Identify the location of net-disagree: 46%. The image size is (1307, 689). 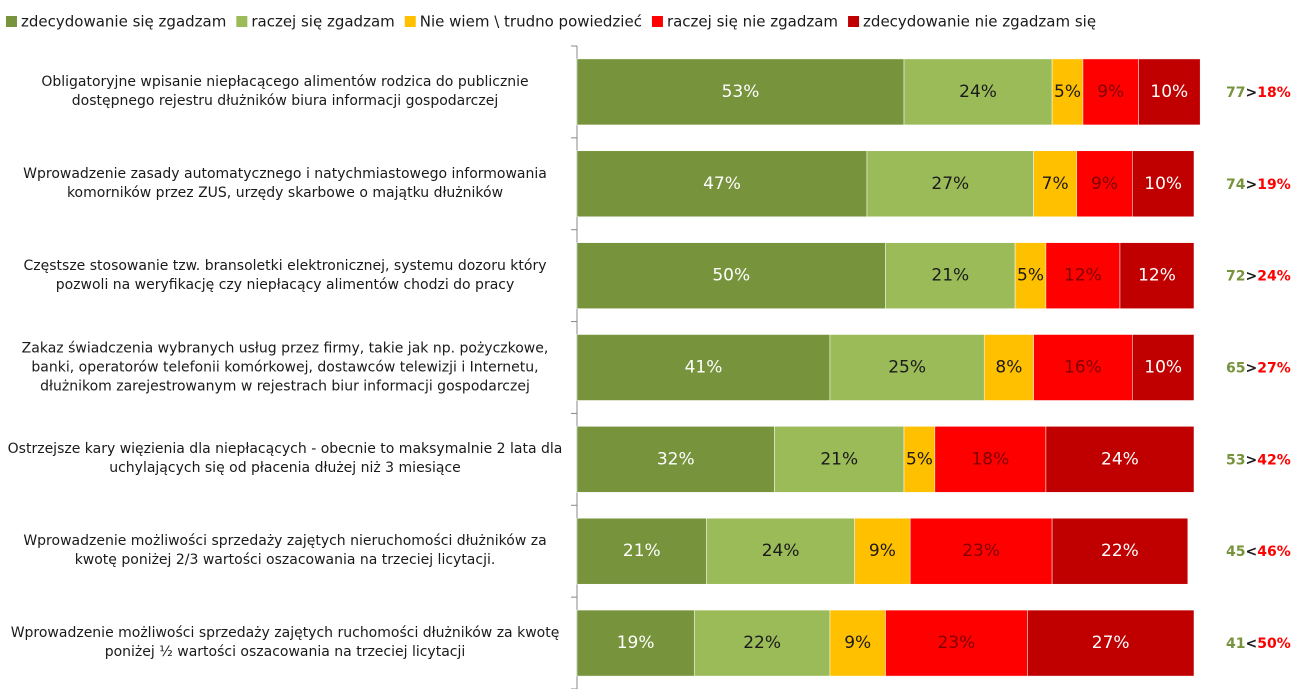
(1274, 552).